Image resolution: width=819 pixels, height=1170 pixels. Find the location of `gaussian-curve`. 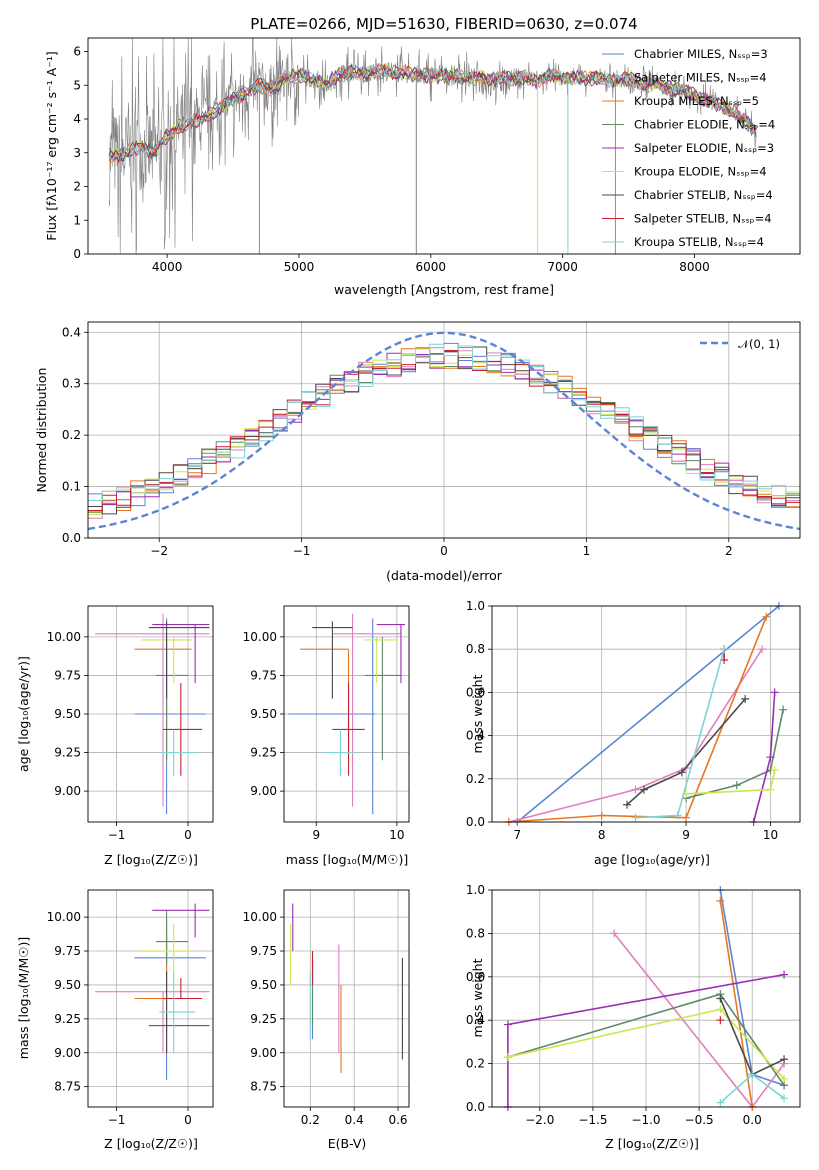

gaussian-curve is located at coordinates (444, 431).